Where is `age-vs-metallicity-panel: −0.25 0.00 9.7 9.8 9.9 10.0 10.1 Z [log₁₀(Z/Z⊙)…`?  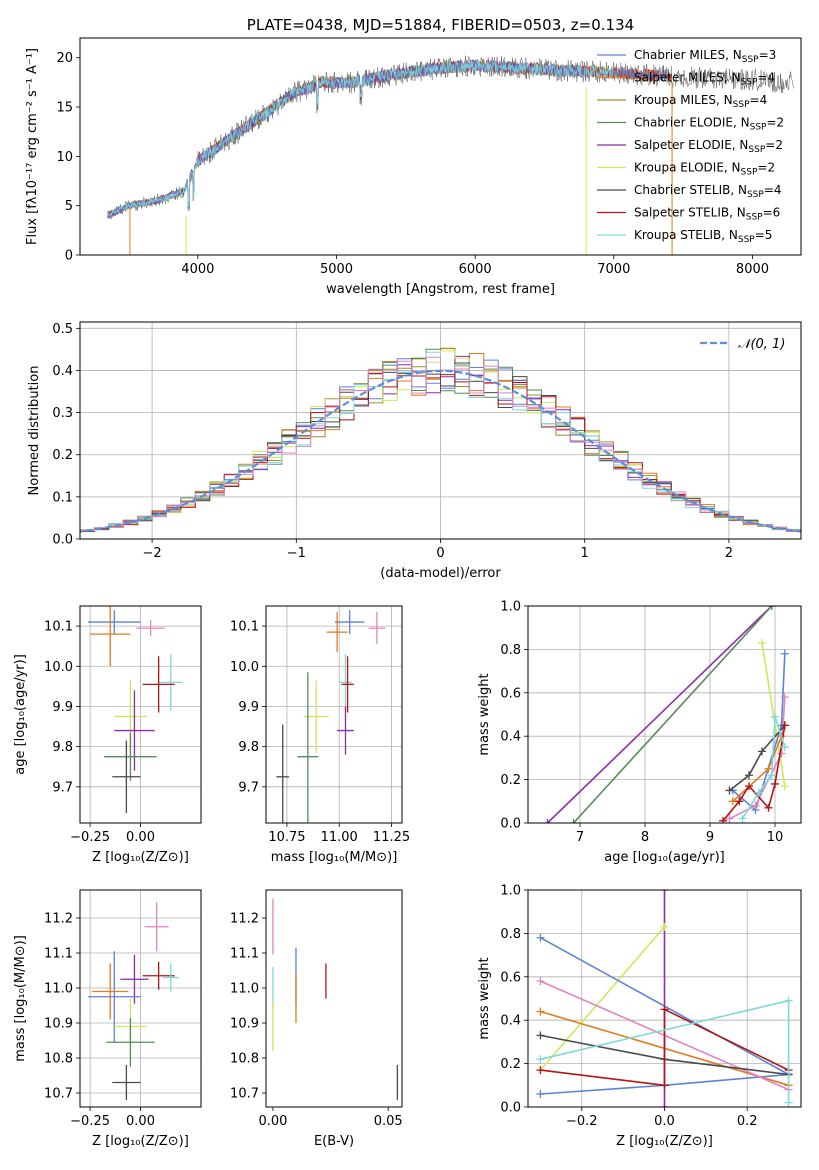
age-vs-metallicity-panel: −0.25 0.00 9.7 9.8 9.9 10.0 10.1 Z [log₁₀(Z/Z⊙)… is located at coordinates (107, 735).